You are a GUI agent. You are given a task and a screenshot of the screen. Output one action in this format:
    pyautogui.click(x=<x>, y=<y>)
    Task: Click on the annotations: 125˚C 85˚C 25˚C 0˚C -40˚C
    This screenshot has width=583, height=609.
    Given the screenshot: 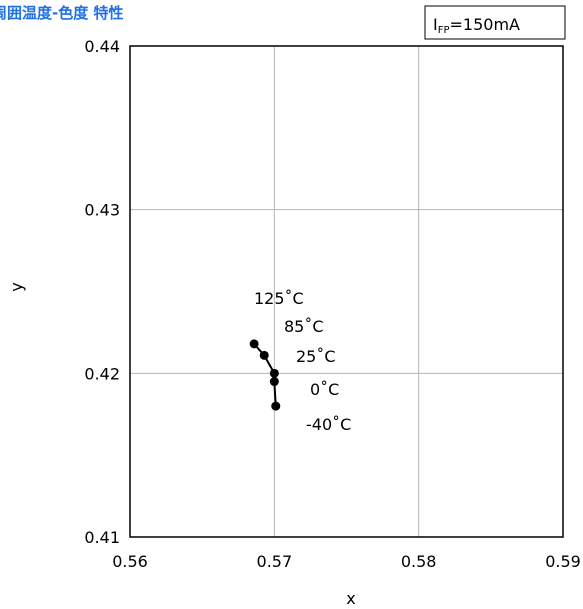 What is the action you would take?
    pyautogui.click(x=302, y=361)
    